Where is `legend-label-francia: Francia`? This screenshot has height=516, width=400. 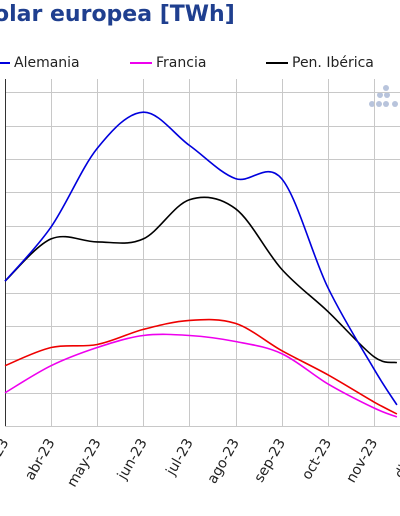 legend-label-francia: Francia is located at coordinates (181, 63).